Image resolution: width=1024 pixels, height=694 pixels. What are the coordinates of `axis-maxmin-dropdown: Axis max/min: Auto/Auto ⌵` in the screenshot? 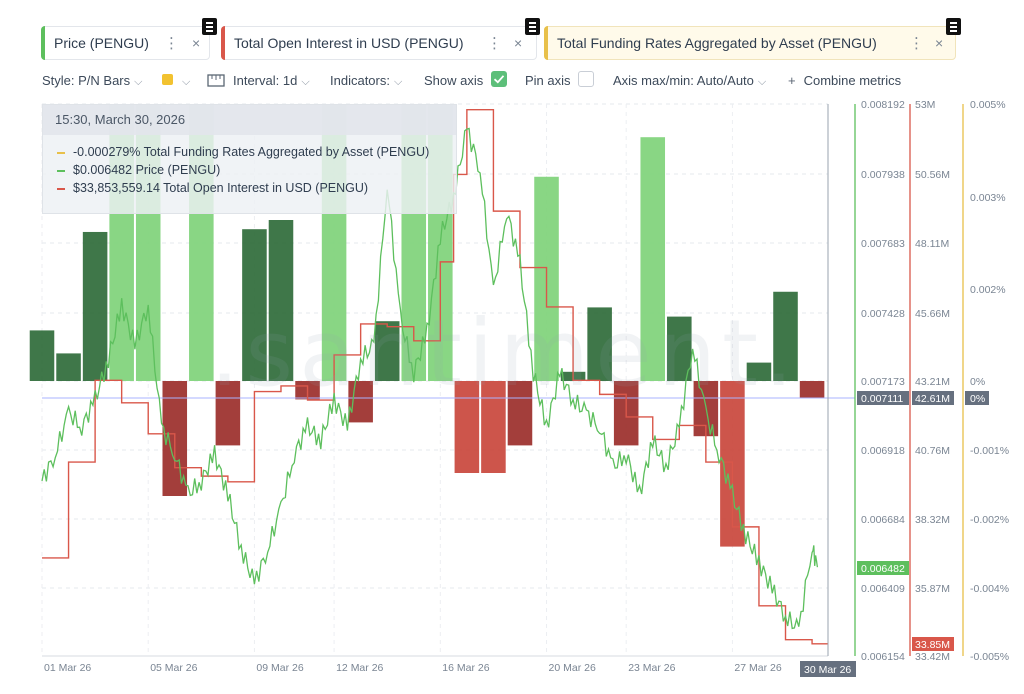 It's located at (689, 81).